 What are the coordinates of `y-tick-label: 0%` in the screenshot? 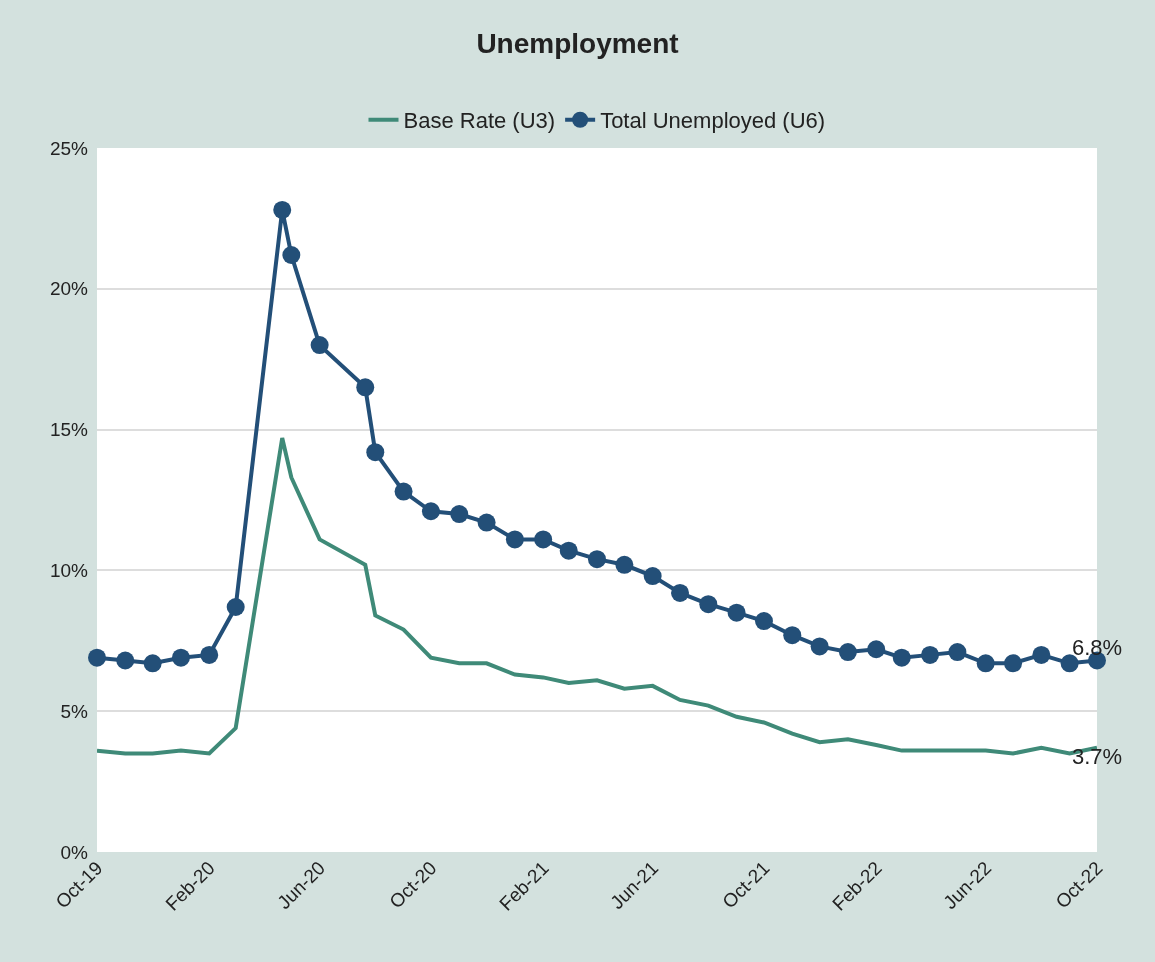 It's located at (74, 852).